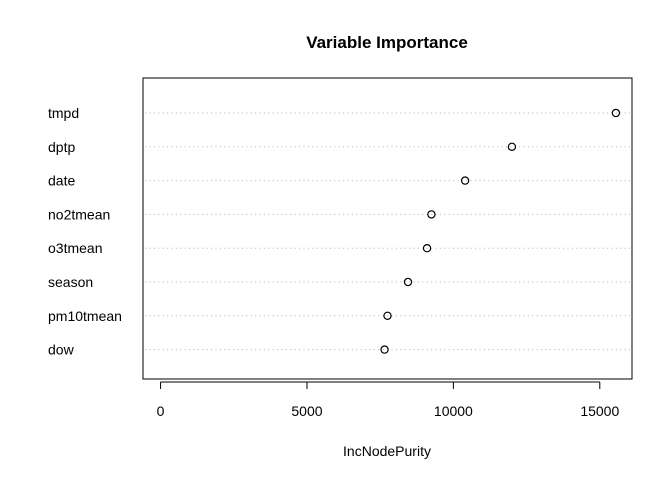  I want to click on x-tick-label-0: 0, so click(161, 411).